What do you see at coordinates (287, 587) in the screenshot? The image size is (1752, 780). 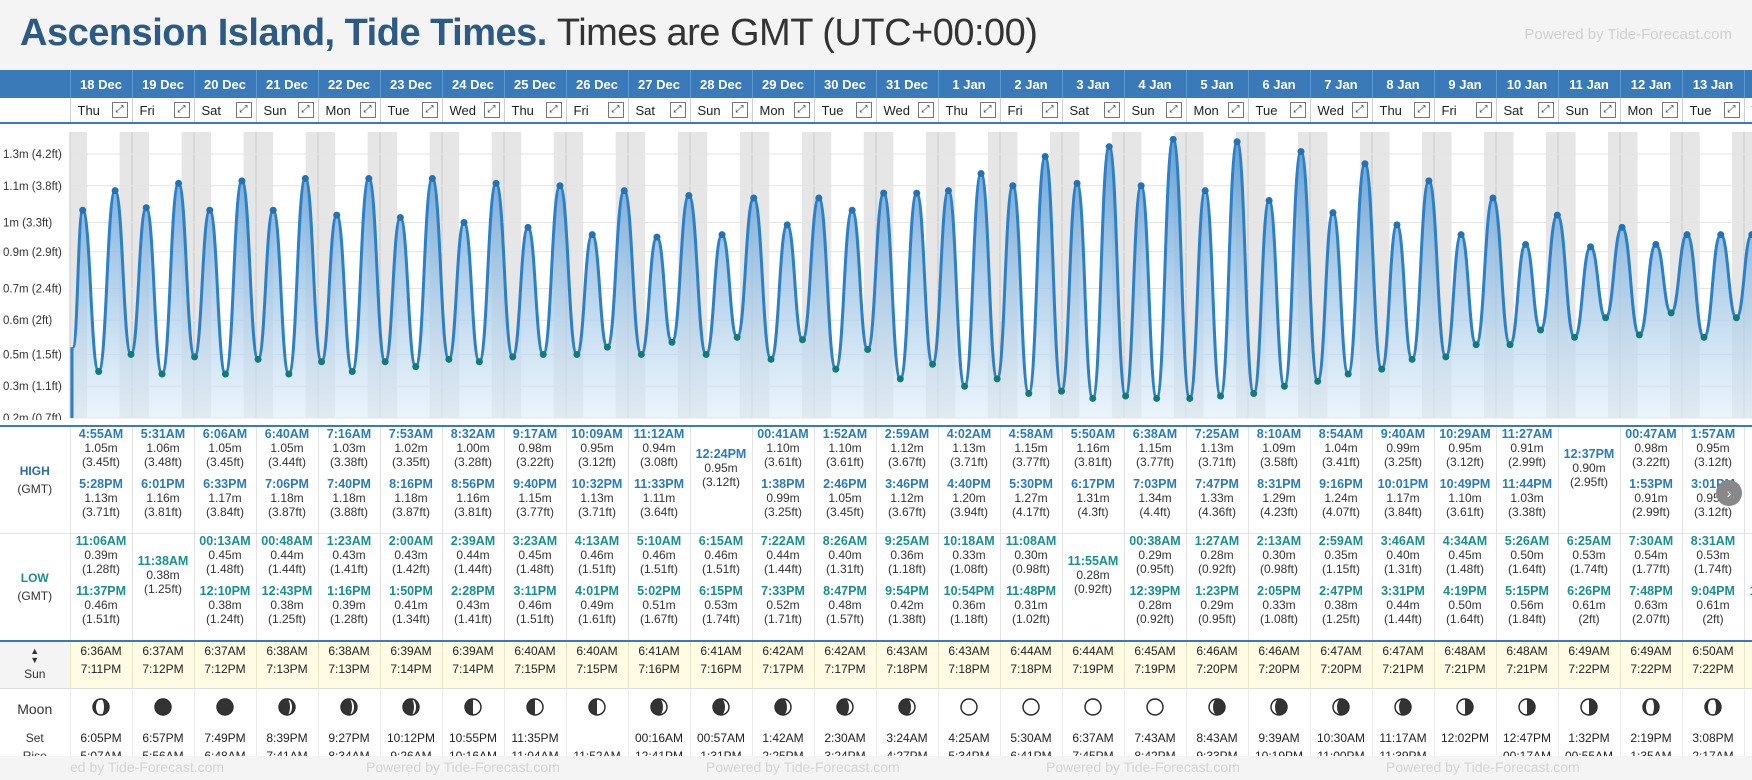 I see `low-tide-cell: 00:48AM 0.44m (1.44ft) 12:43PM 0.38m (1.25ft)` at bounding box center [287, 587].